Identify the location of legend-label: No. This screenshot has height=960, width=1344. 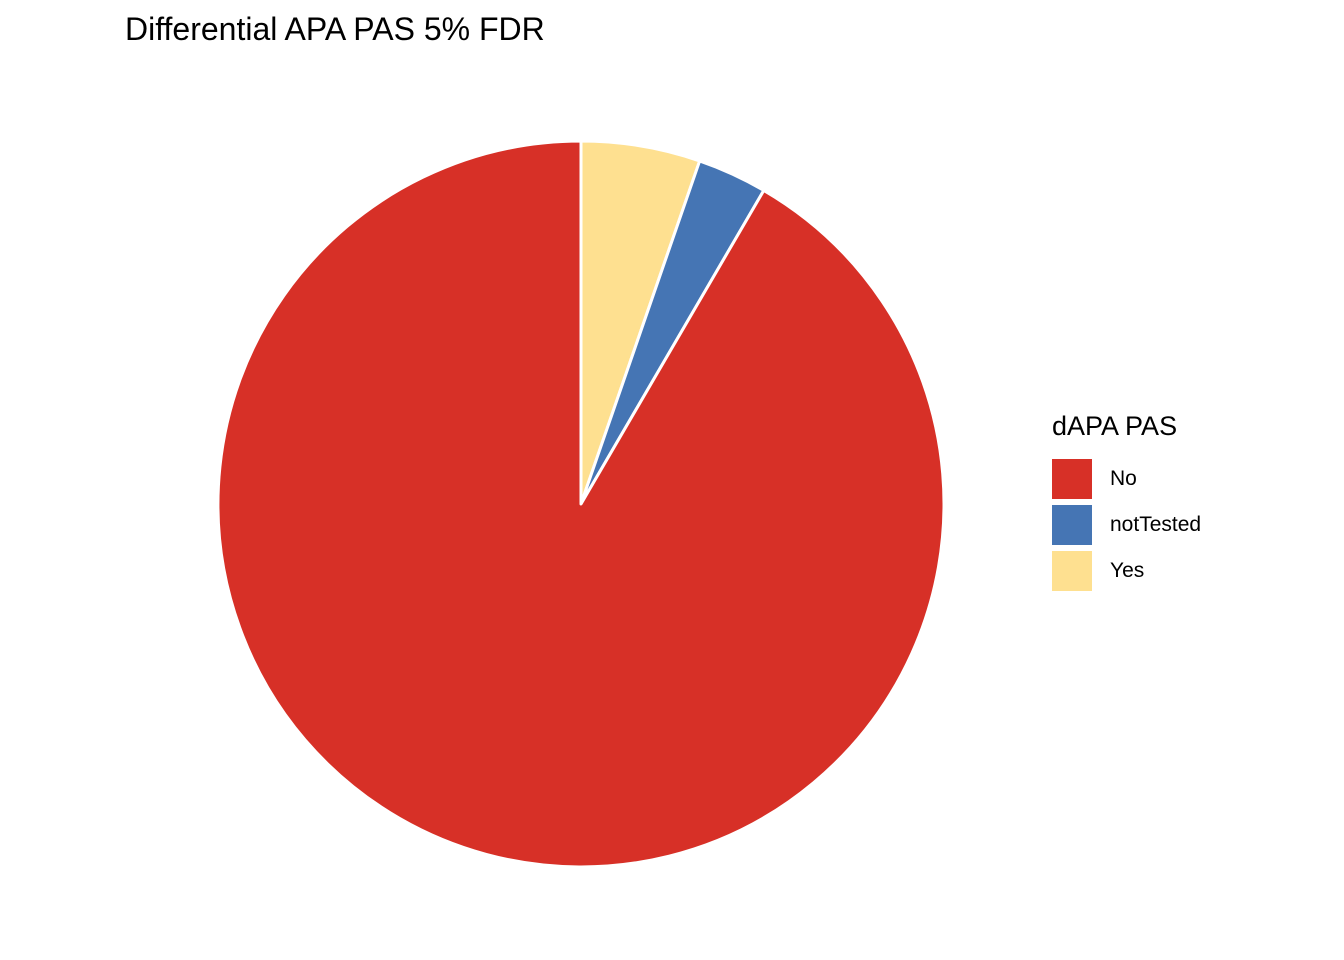
(1123, 478).